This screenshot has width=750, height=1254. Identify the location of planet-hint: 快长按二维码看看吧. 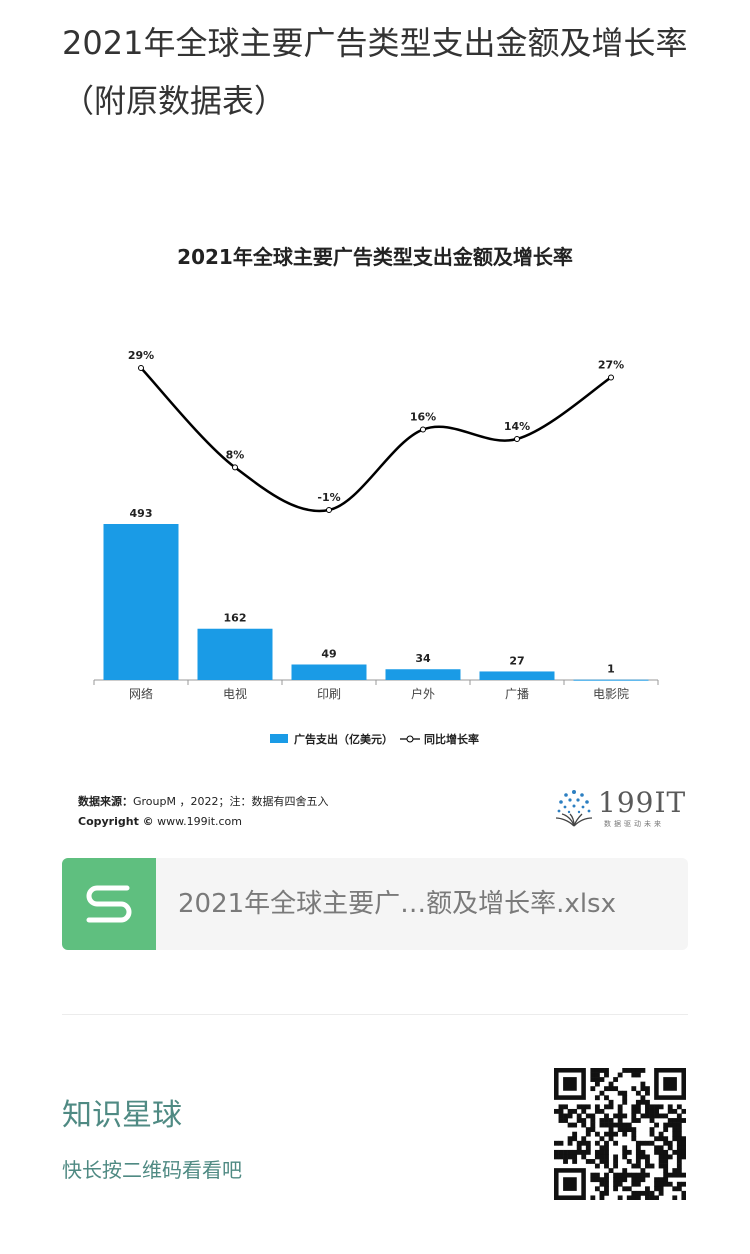
(152, 1170).